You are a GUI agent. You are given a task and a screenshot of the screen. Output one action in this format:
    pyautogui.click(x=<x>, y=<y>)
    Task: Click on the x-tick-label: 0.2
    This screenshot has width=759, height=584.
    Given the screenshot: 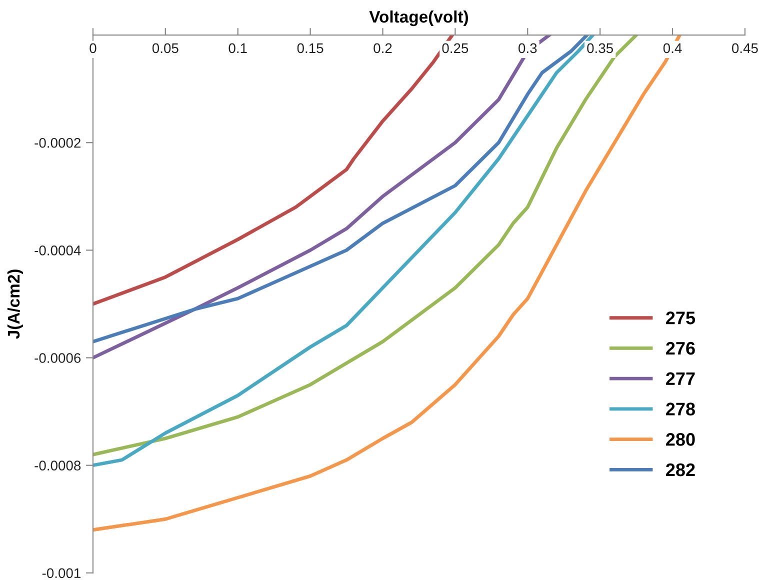 What is the action you would take?
    pyautogui.click(x=383, y=48)
    